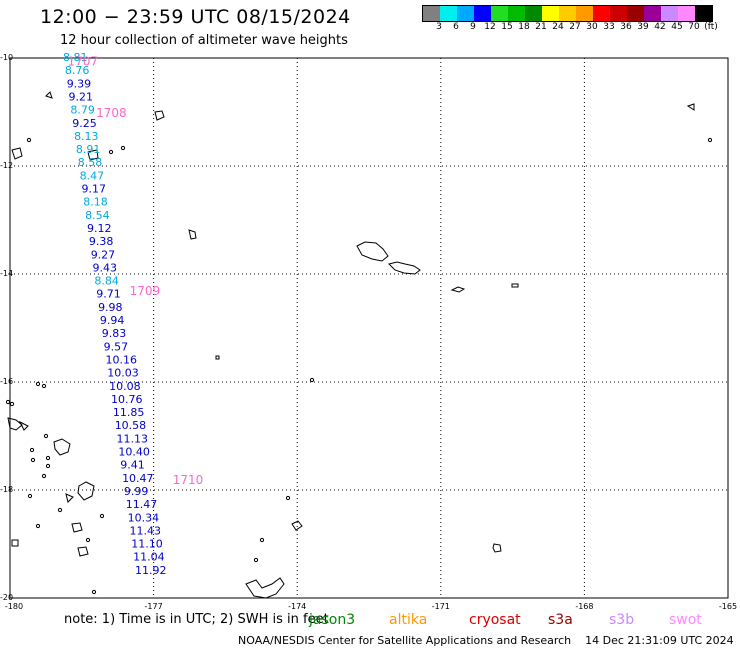  I want to click on latitude-label: -16, so click(7, 381).